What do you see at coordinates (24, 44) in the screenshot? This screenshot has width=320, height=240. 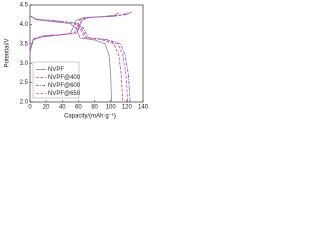 I see `y-tick-label: 3.5` at bounding box center [24, 44].